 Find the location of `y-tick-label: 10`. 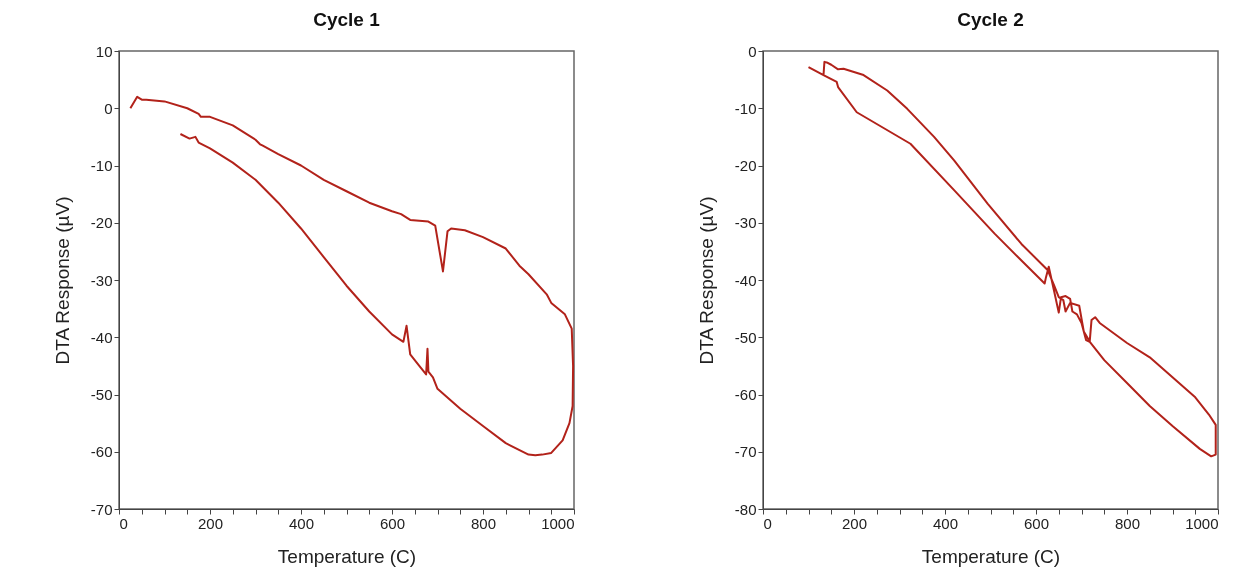

y-tick-label: 10 is located at coordinates (104, 51).